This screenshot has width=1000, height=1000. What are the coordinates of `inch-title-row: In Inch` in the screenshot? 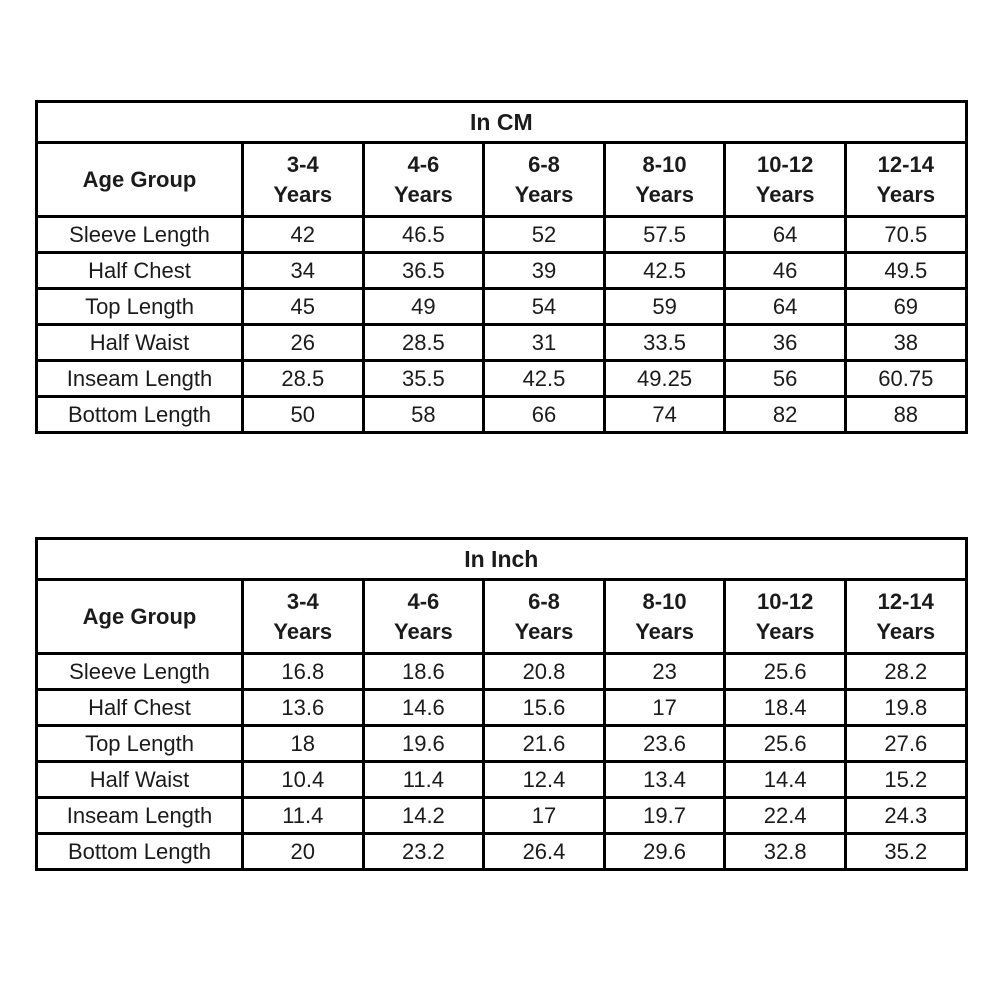 It's located at (501, 559).